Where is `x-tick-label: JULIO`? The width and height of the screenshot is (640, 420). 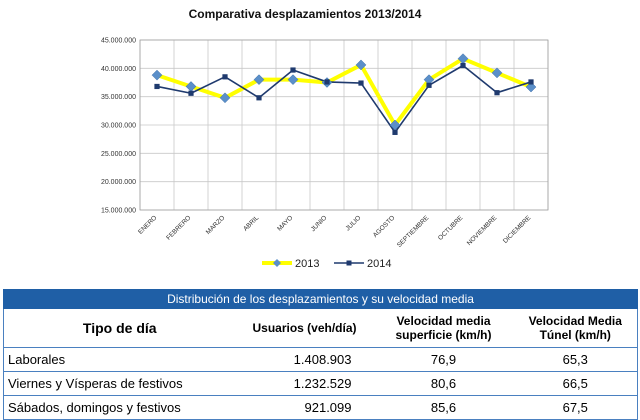 x-tick-label: JULIO is located at coordinates (353, 223).